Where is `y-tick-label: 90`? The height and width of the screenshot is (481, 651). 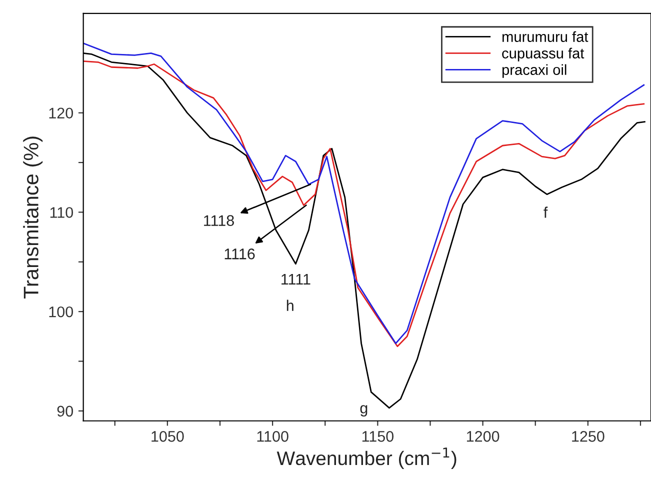 y-tick-label: 90 is located at coordinates (65, 411).